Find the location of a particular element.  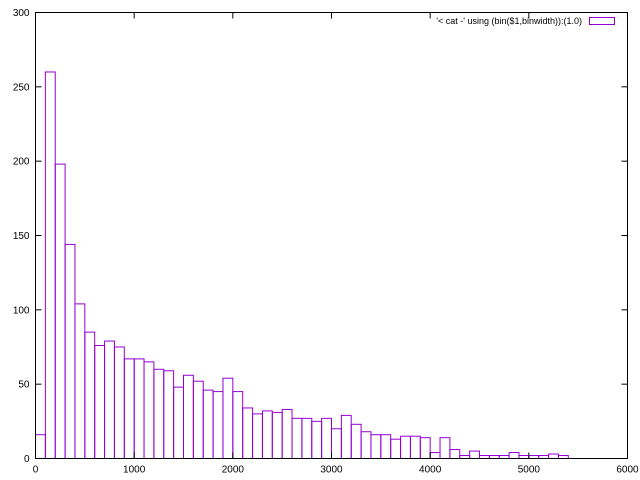

x-tick-label: 3000 is located at coordinates (331, 470).